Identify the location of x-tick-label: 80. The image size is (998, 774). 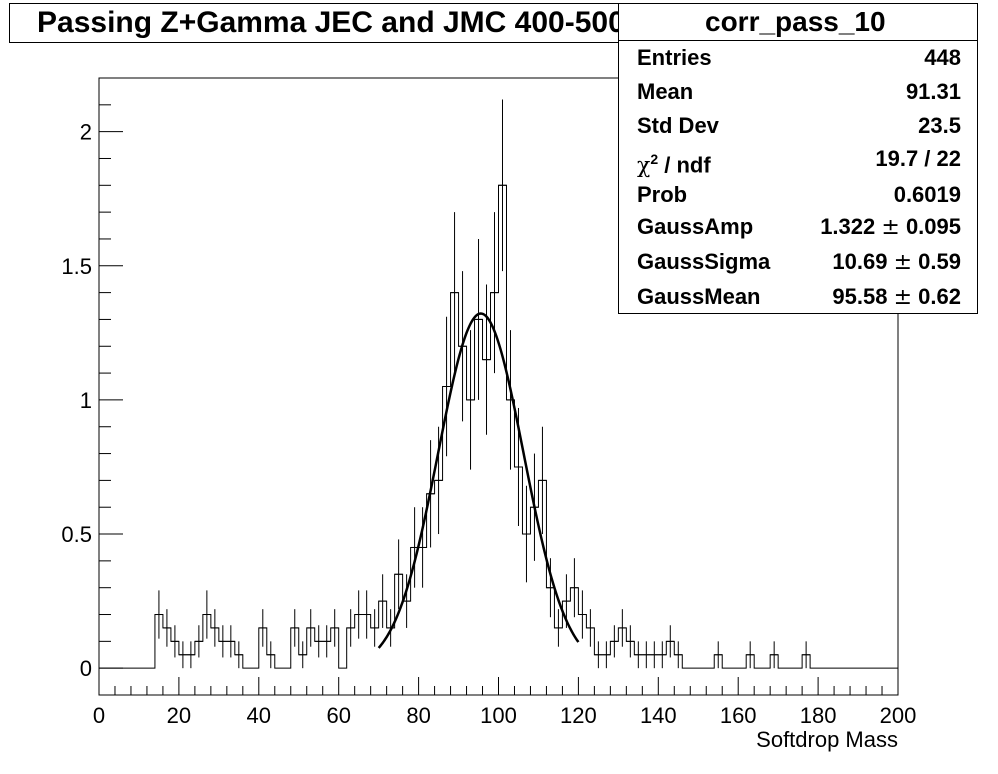
(418, 715).